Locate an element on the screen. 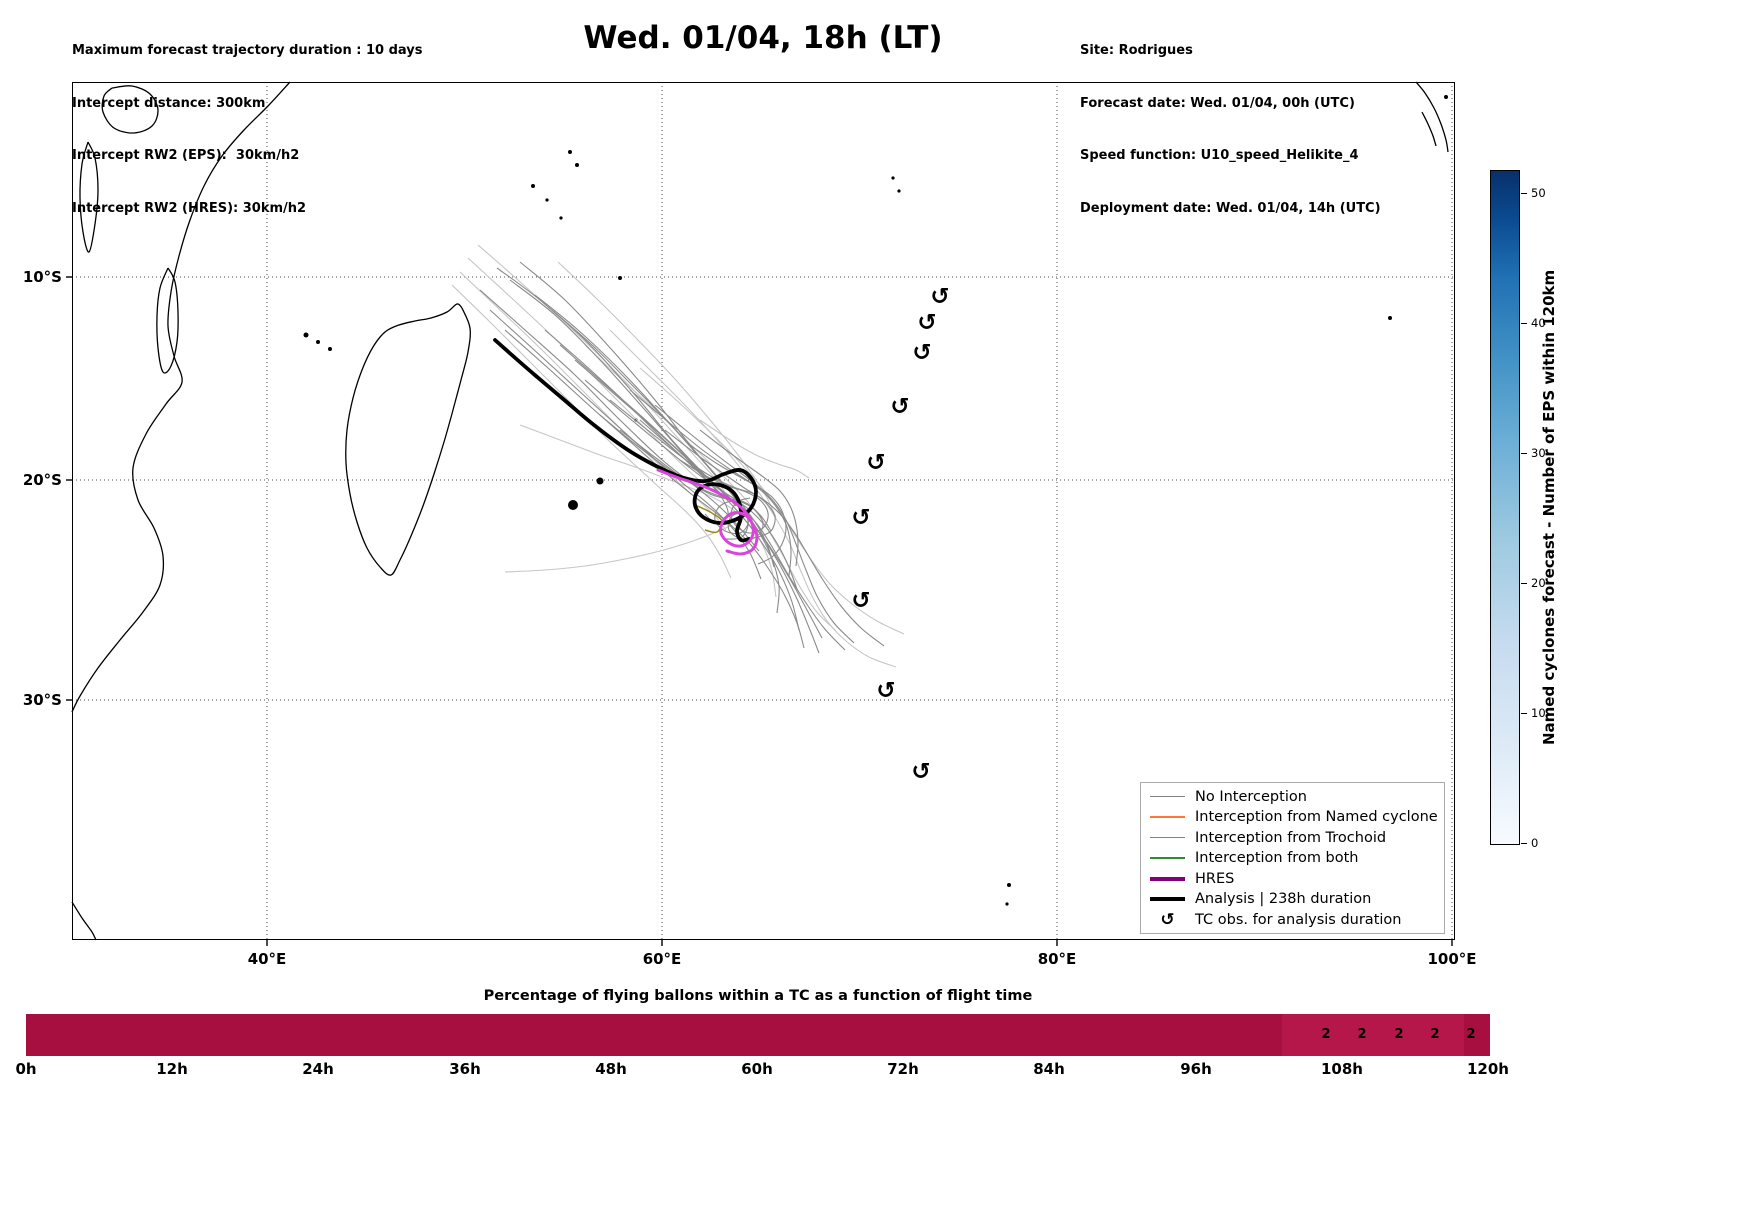  x-tick-label: 60°E is located at coordinates (662, 959).